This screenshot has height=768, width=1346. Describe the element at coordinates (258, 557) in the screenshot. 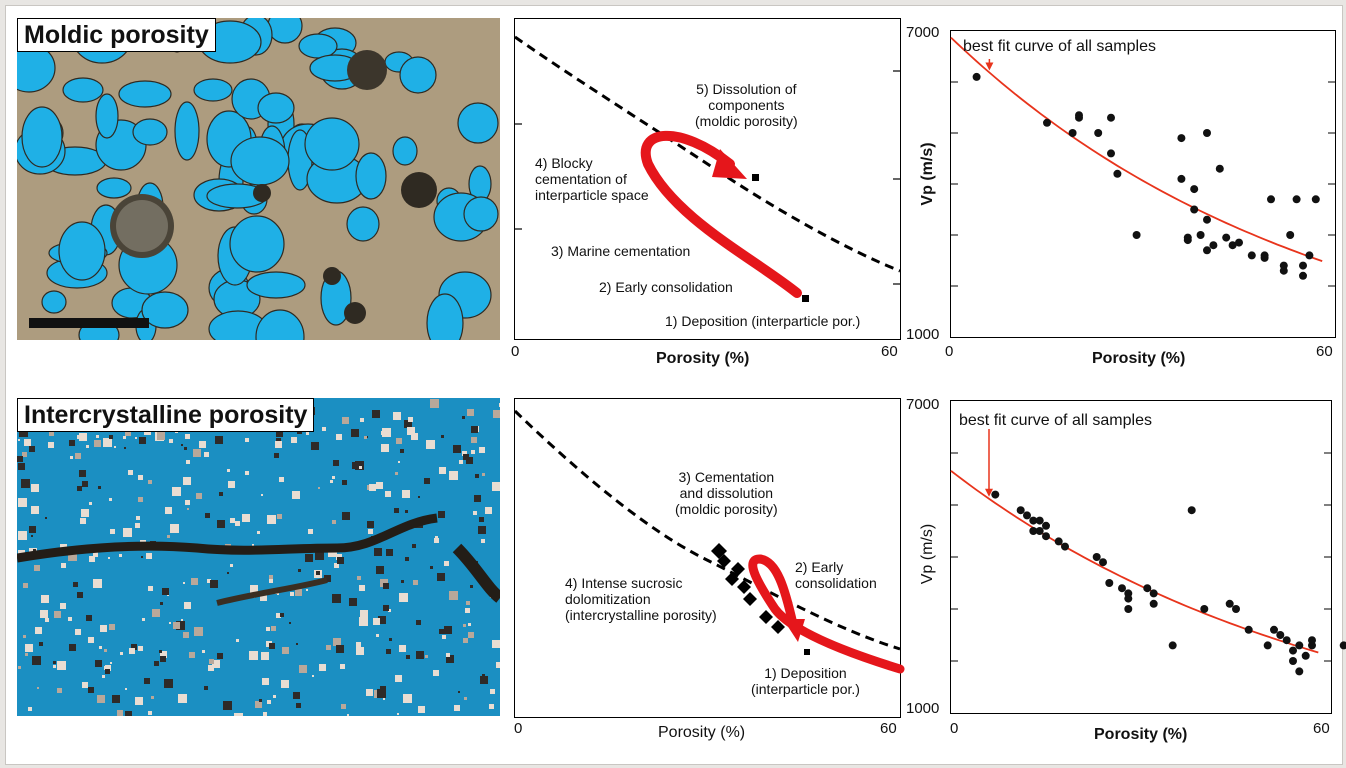

I see `intercrystalline-thin-section-photo: Intercrystalline porosity` at that location.